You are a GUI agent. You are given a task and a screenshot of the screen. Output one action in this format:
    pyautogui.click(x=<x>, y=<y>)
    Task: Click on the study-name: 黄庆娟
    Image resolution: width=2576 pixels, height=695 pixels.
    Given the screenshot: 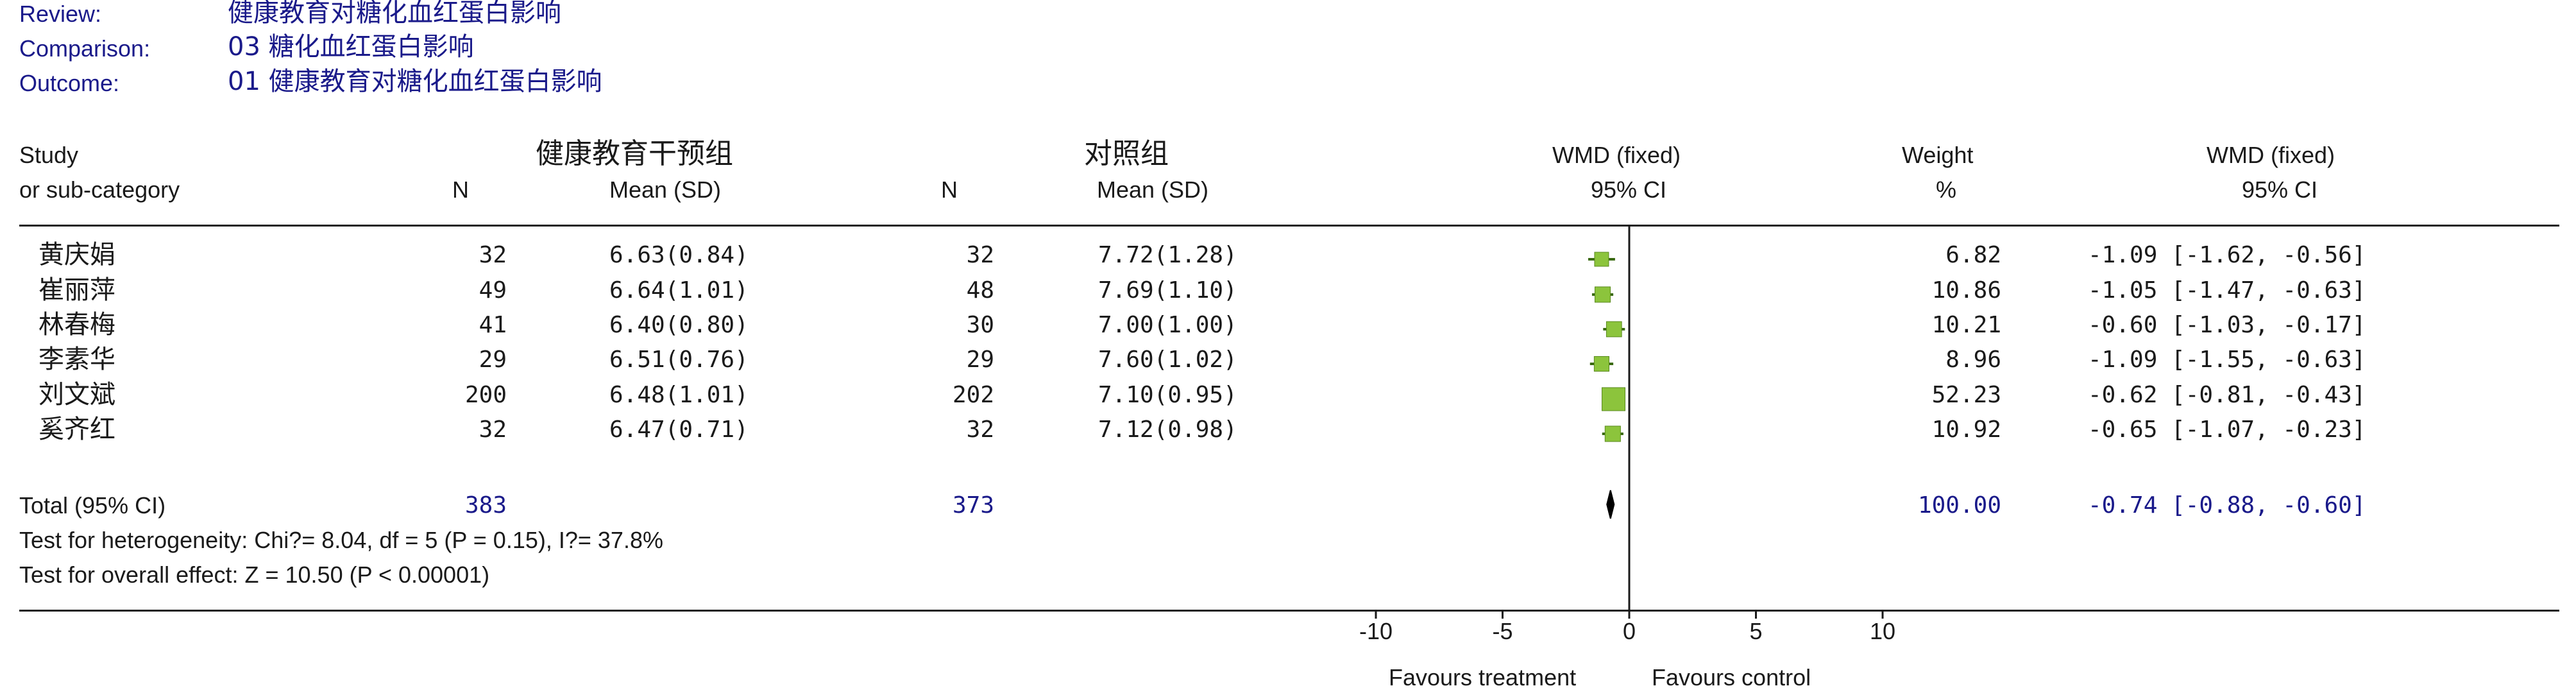 What is the action you would take?
    pyautogui.click(x=76, y=255)
    